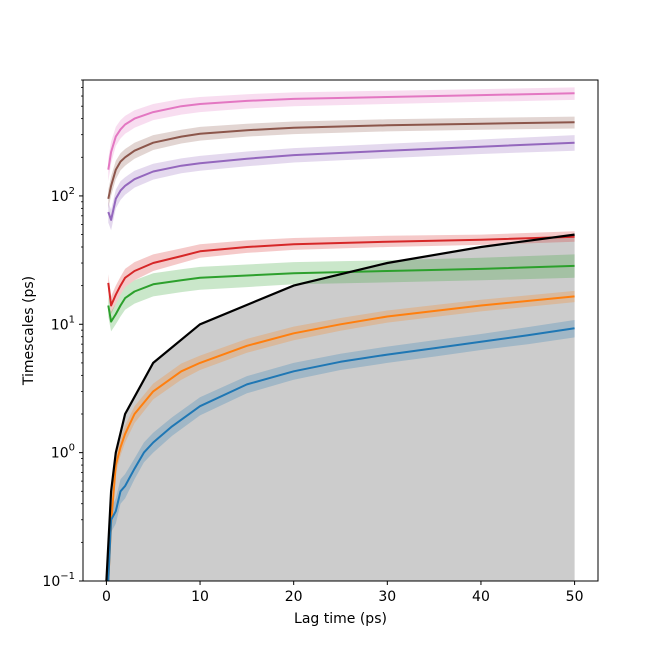 The height and width of the screenshot is (664, 664). Describe the element at coordinates (340, 619) in the screenshot. I see `x-axis-label: Lag time (ps)` at that location.